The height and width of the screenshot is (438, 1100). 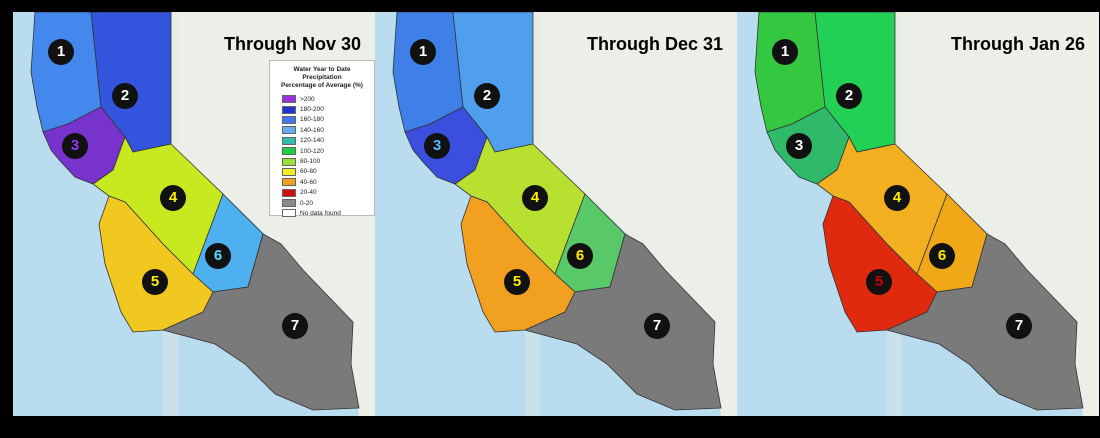 What do you see at coordinates (325, 99) in the screenshot?
I see `legend-item: >200` at bounding box center [325, 99].